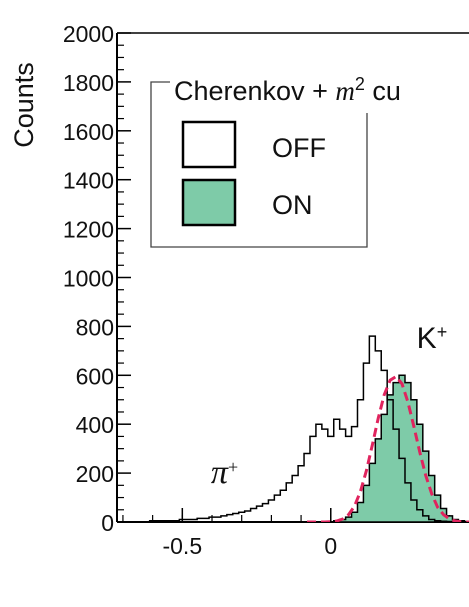 This screenshot has height=607, width=469. Describe the element at coordinates (287, 90) in the screenshot. I see `legend-title: Cherenkov + m2 cu` at that location.